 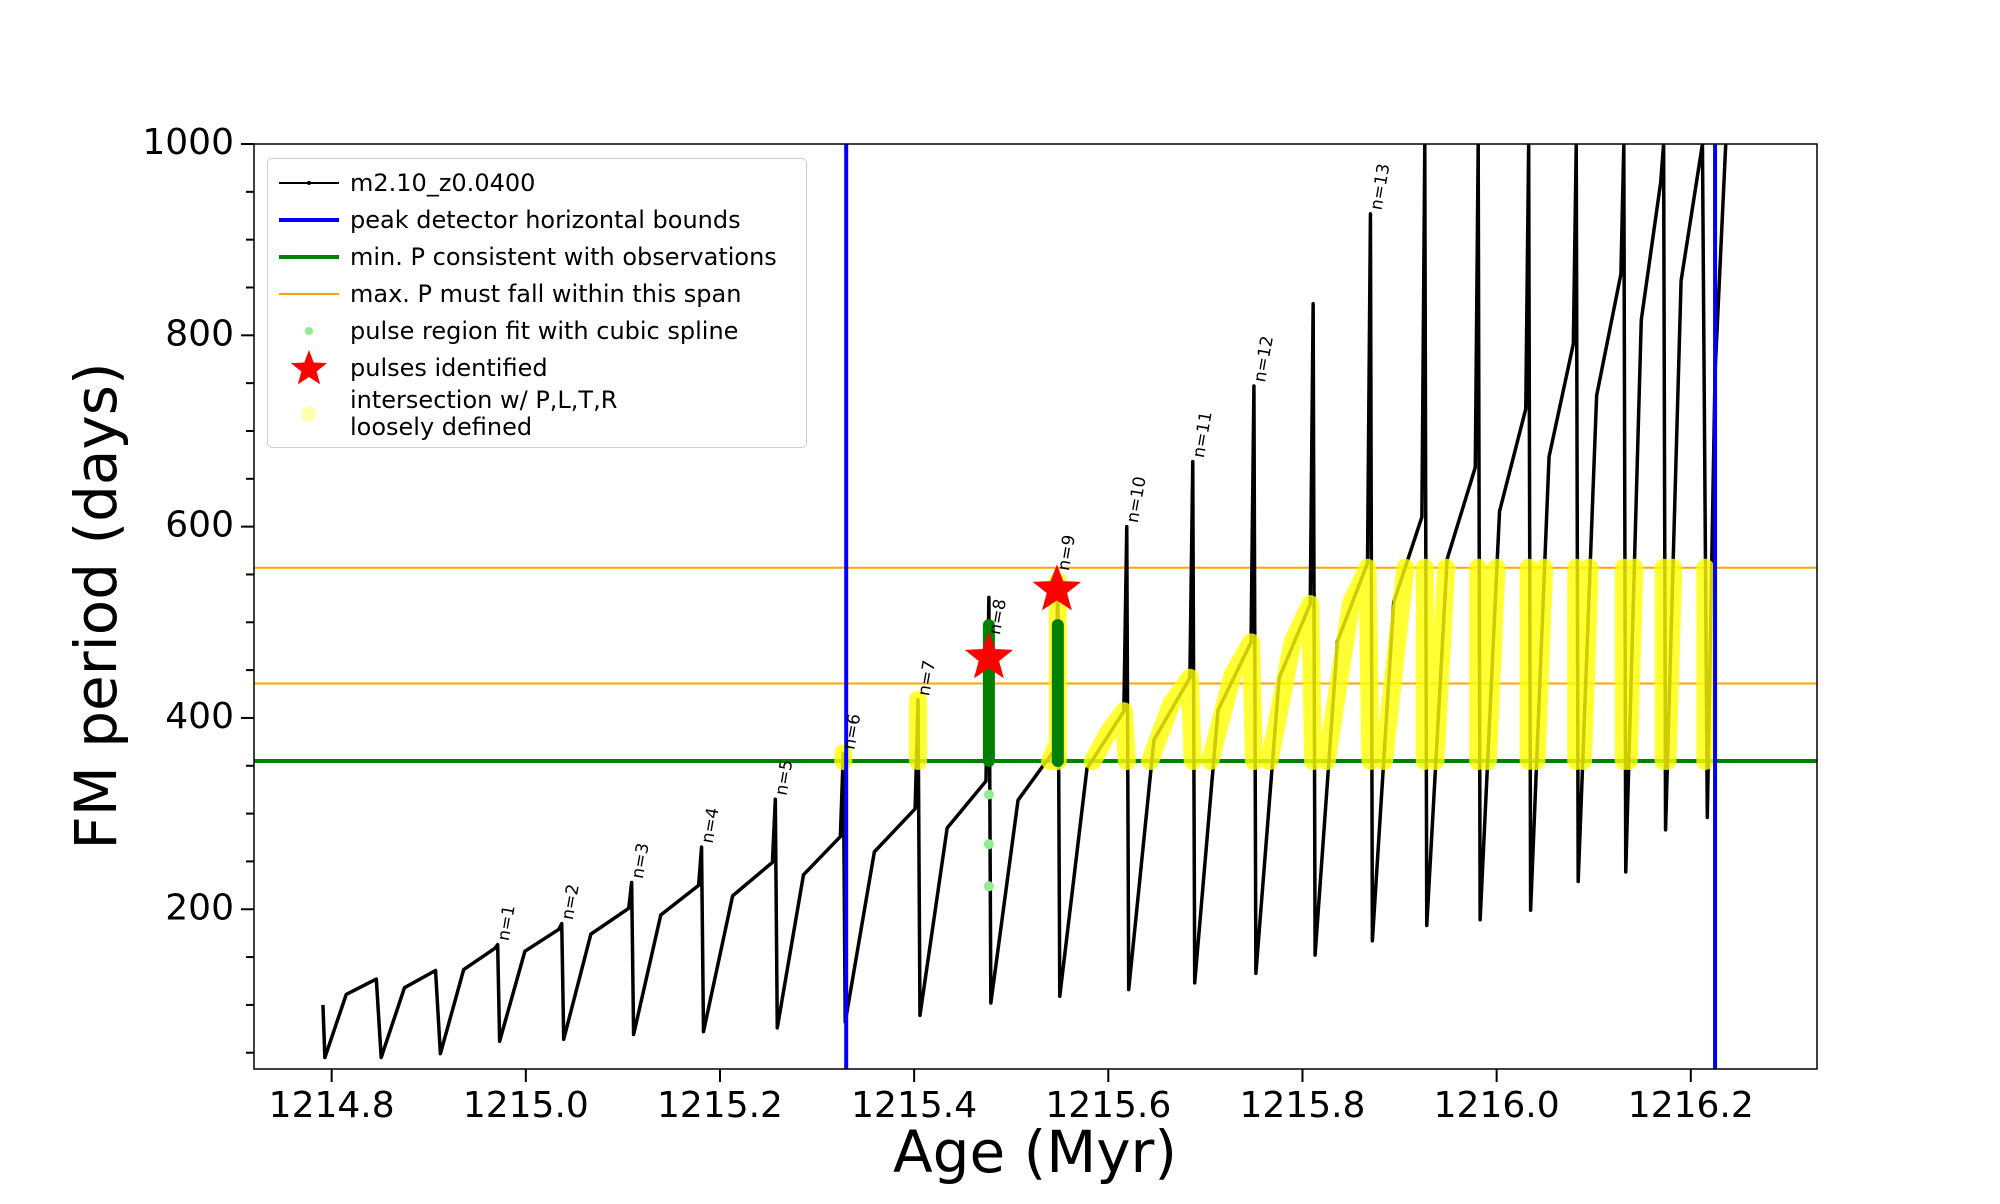 I want to click on pulse-label: n=10, so click(x=1137, y=499).